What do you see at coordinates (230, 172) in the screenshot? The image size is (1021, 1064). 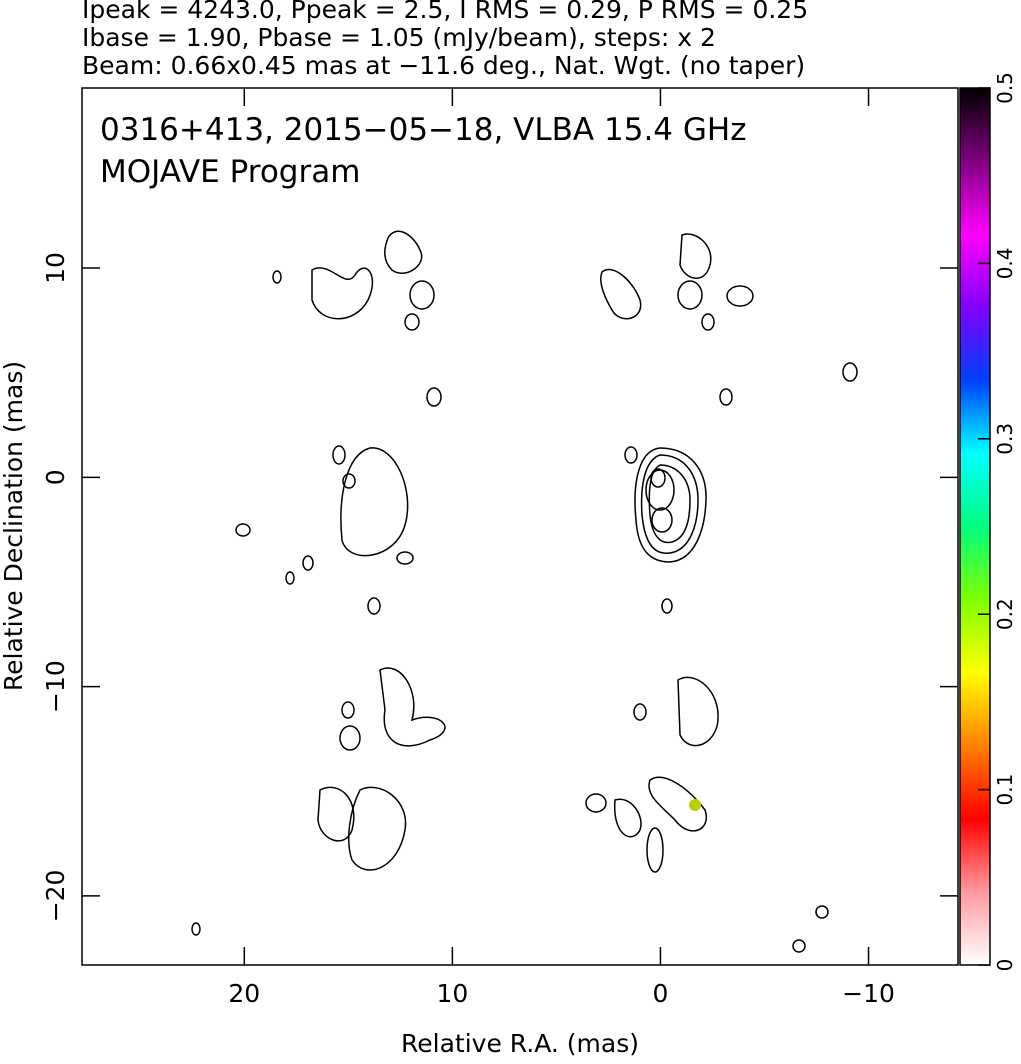 I see `annotation: MOJAVE Program` at bounding box center [230, 172].